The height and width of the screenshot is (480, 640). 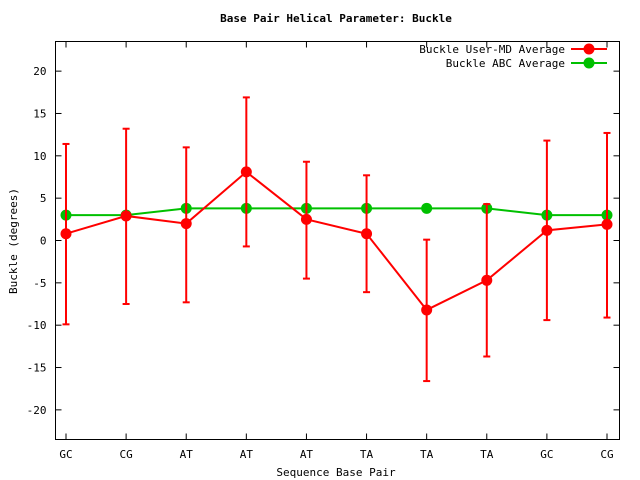 I want to click on series-line, so click(x=336, y=212).